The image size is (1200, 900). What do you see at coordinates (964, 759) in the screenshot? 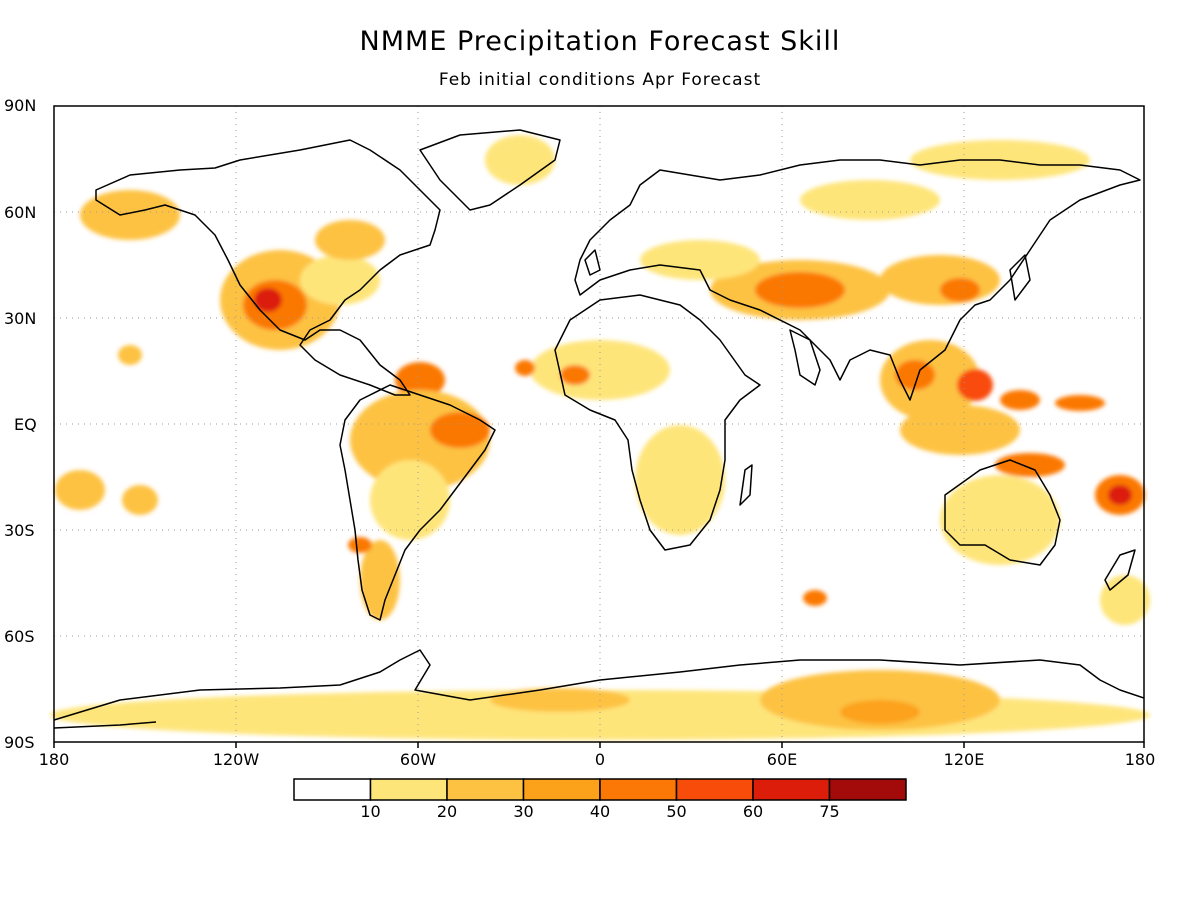
I see `lon-label-120e: 120E` at bounding box center [964, 759].